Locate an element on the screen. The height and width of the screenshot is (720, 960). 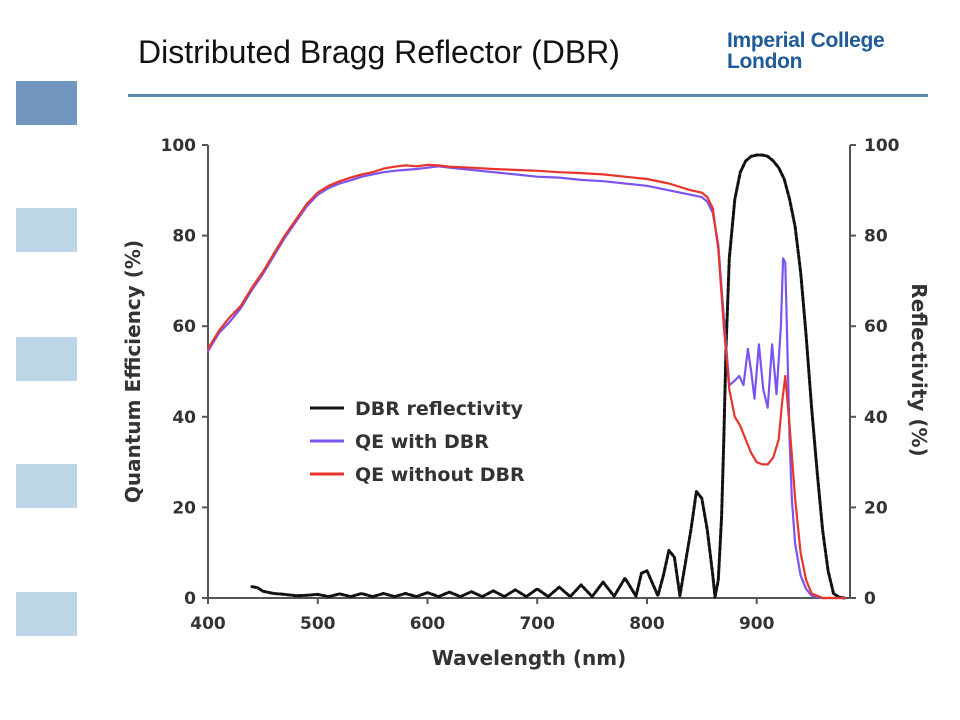
y2-tick-label: 60 is located at coordinates (876, 327).